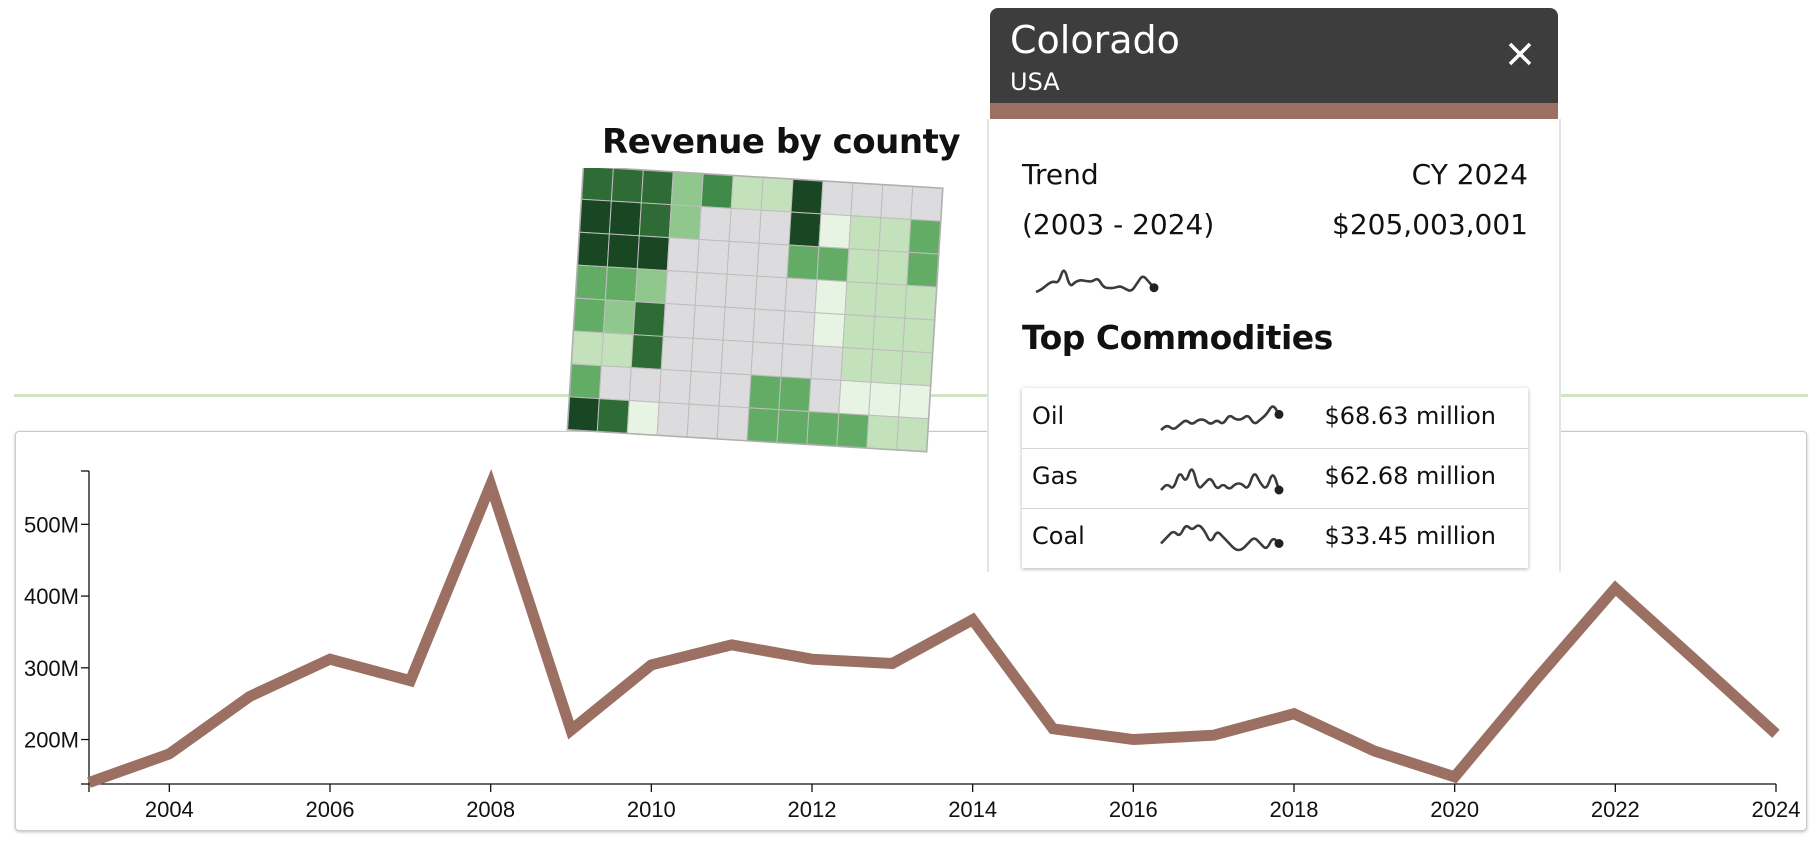  What do you see at coordinates (1430, 224) in the screenshot?
I see `period-value: $205,003,001` at bounding box center [1430, 224].